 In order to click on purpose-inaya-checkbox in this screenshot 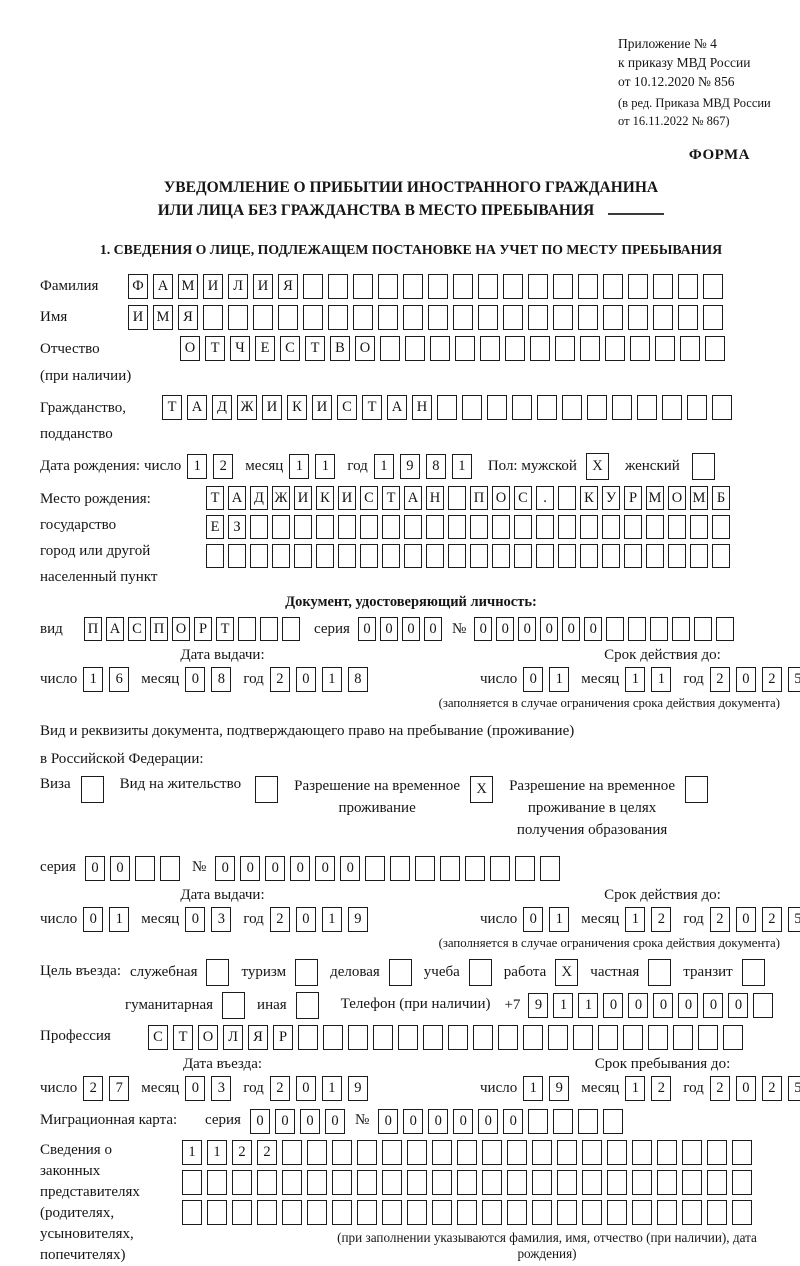, I will do `click(307, 1005)`.